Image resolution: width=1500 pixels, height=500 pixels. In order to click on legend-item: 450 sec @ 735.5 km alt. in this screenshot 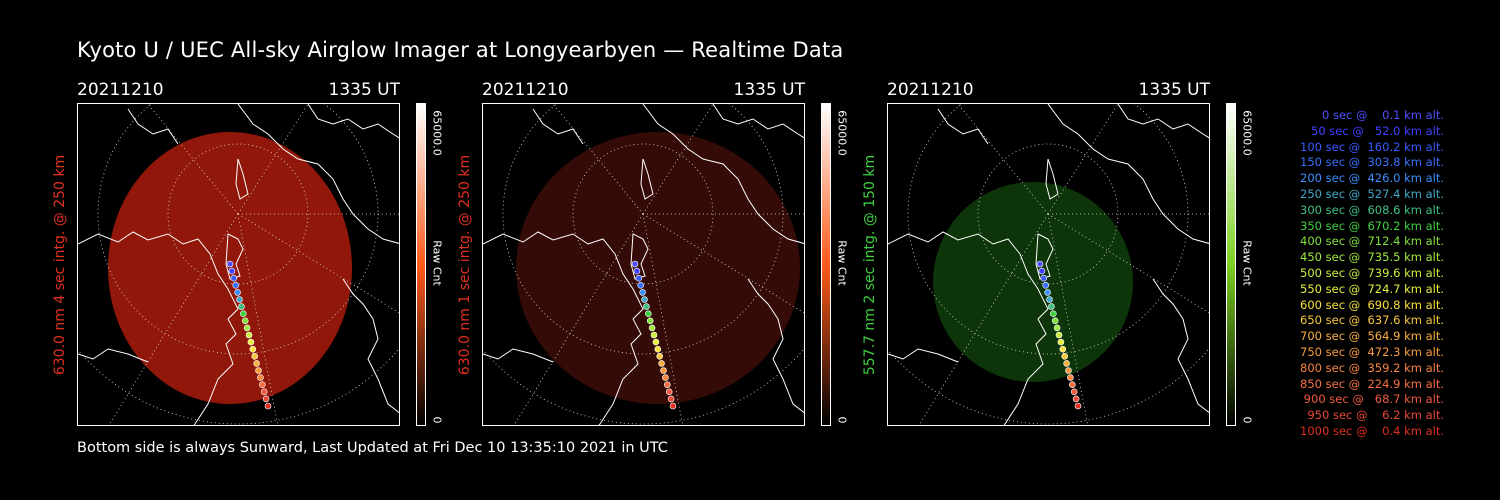, I will do `click(1370, 257)`.